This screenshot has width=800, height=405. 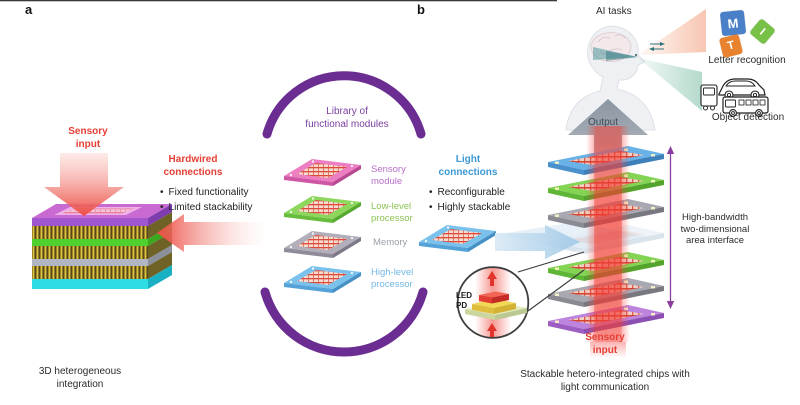 I want to click on module-label-sensory: Sensory module, so click(x=388, y=175).